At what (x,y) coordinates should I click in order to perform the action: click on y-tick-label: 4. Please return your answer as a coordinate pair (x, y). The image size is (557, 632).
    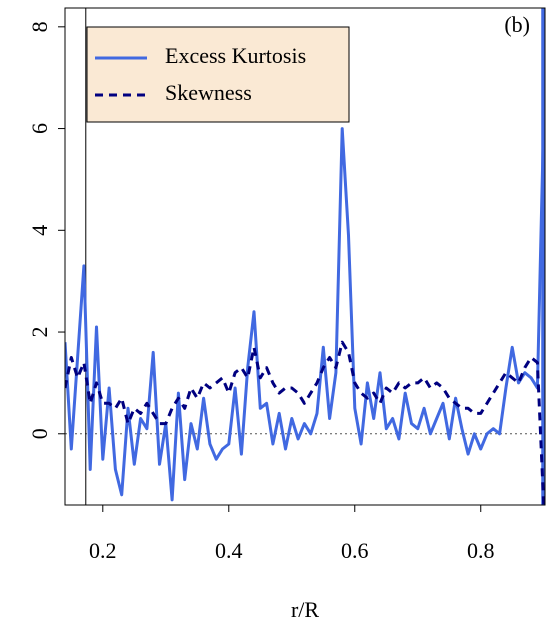
    Looking at the image, I should click on (39, 230).